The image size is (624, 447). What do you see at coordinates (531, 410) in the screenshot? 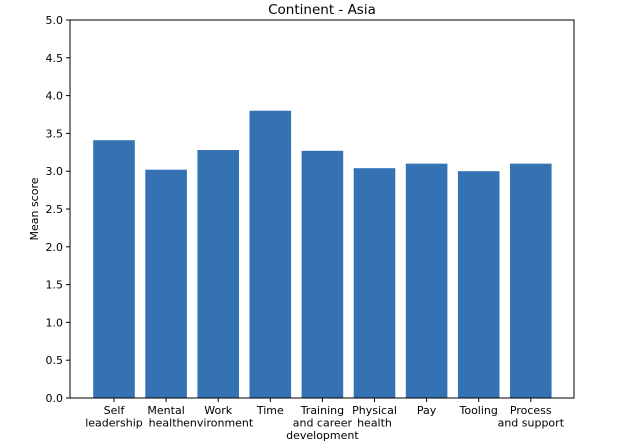
I see `x-tick-label-line: Process` at bounding box center [531, 410].